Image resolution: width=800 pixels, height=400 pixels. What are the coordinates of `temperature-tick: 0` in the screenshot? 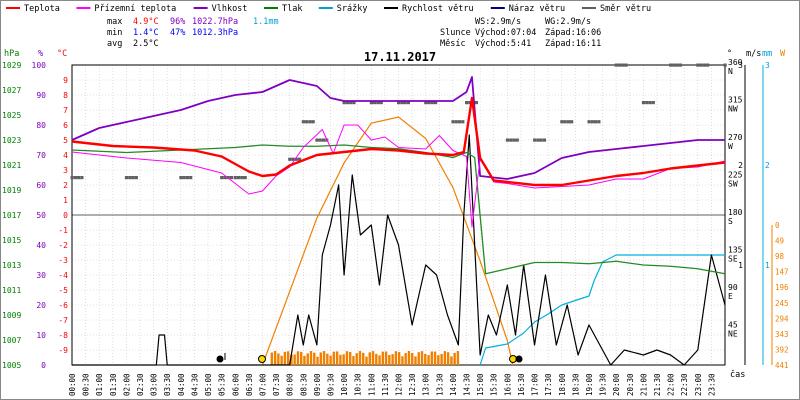 It's located at (65, 215).